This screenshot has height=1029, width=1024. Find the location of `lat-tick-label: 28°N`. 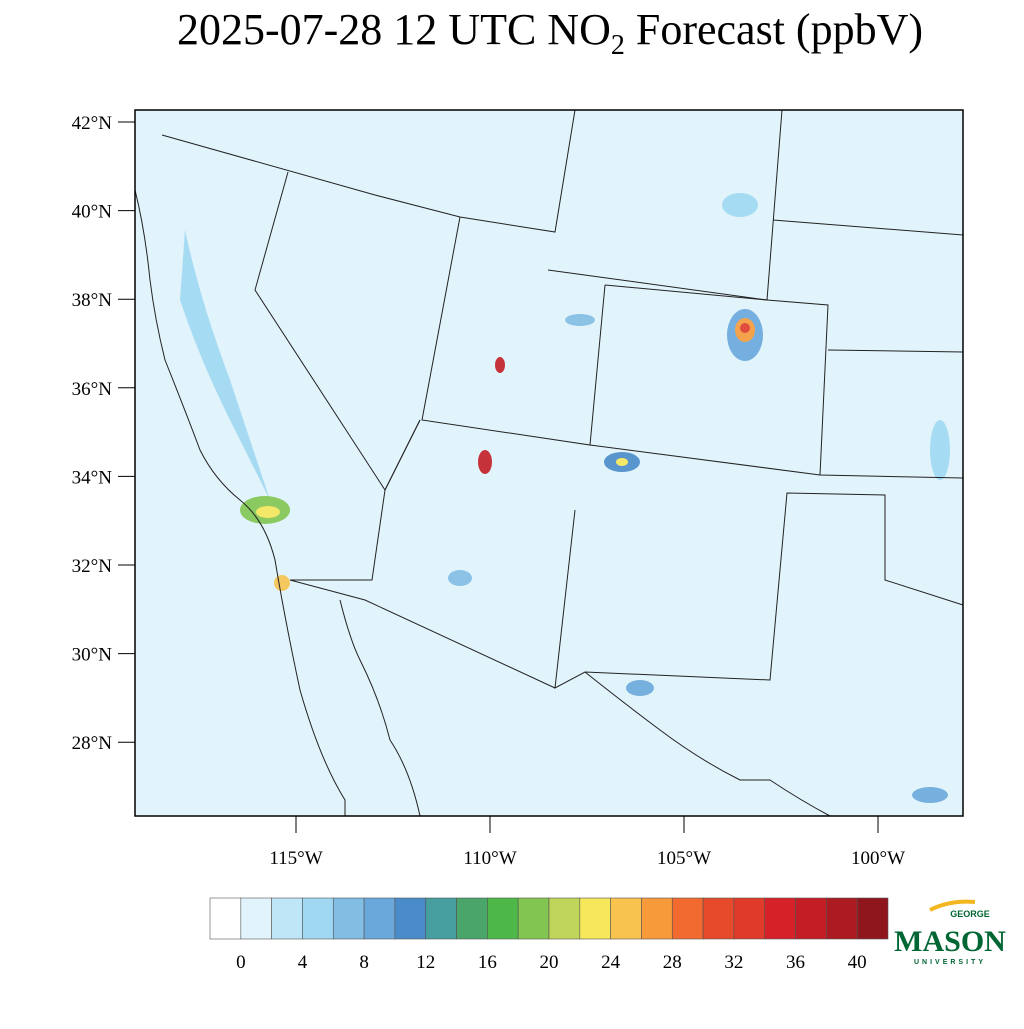

lat-tick-label: 28°N is located at coordinates (92, 743).